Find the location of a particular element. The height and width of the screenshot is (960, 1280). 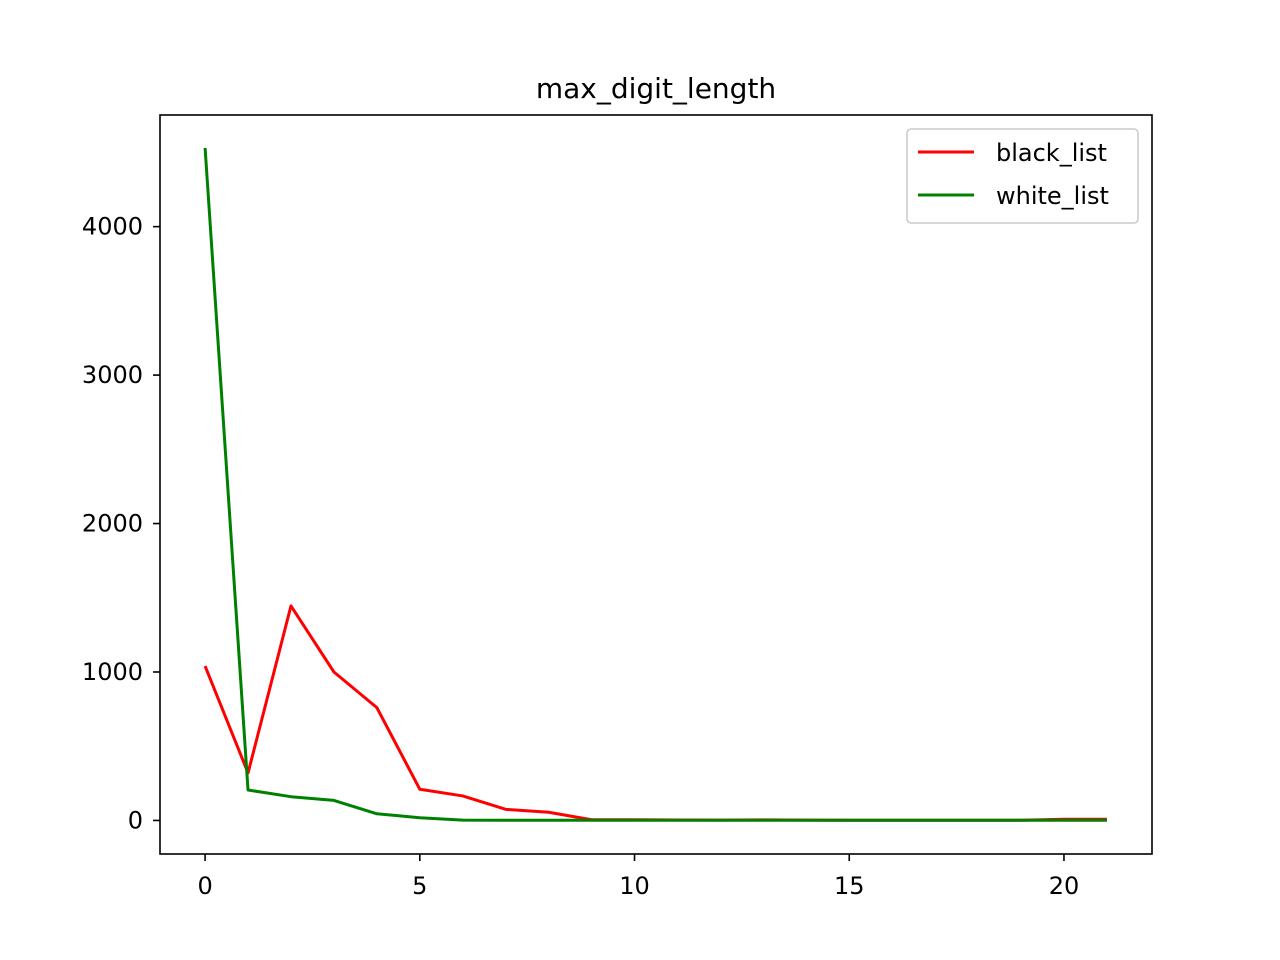

chart-title: max_digit_length is located at coordinates (656, 88).